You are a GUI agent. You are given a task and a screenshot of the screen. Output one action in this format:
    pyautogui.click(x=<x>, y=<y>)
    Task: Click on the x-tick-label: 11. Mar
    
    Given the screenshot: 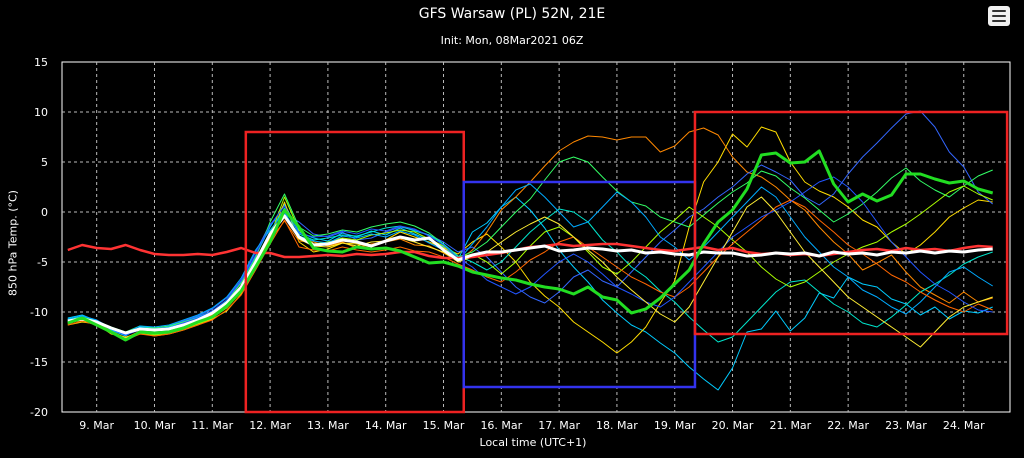 What is the action you would take?
    pyautogui.click(x=212, y=425)
    